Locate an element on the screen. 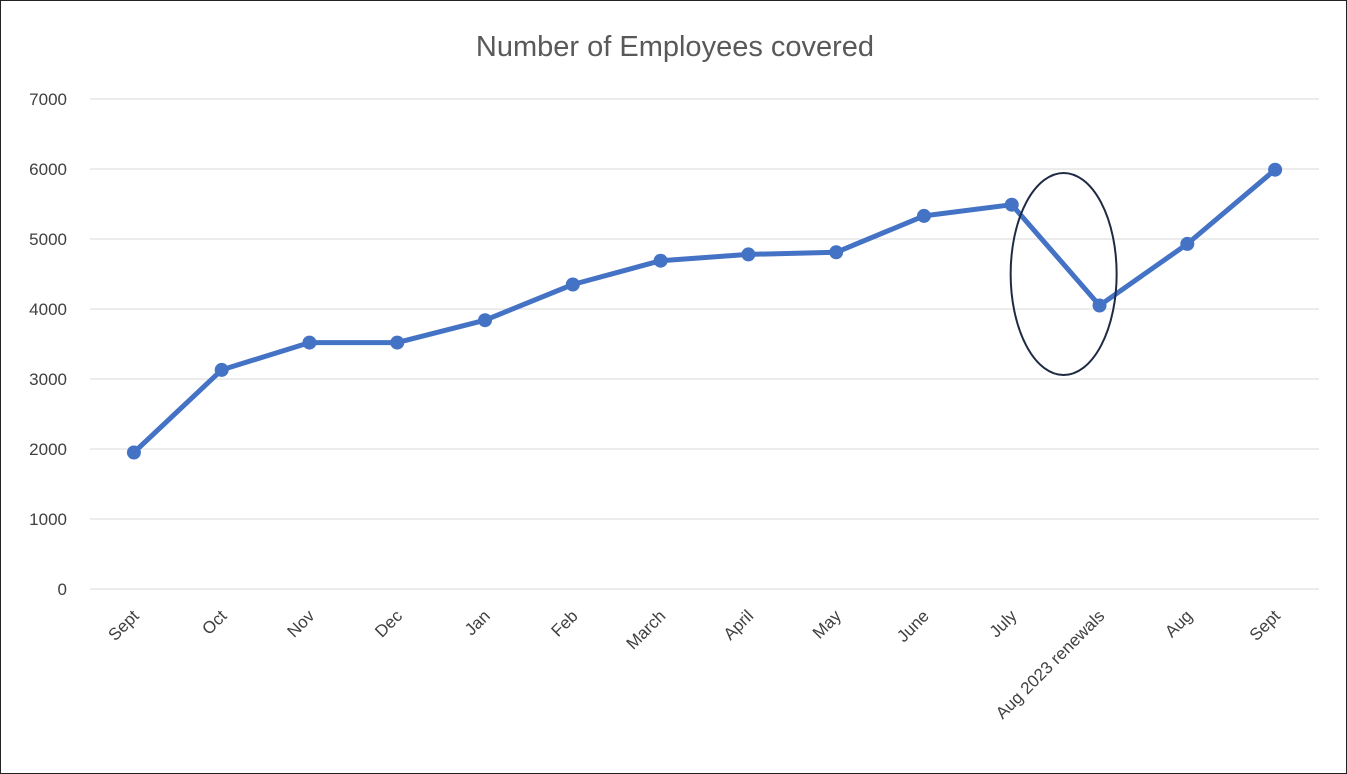 The image size is (1347, 774). x-tick-label: Aug is located at coordinates (1178, 623).